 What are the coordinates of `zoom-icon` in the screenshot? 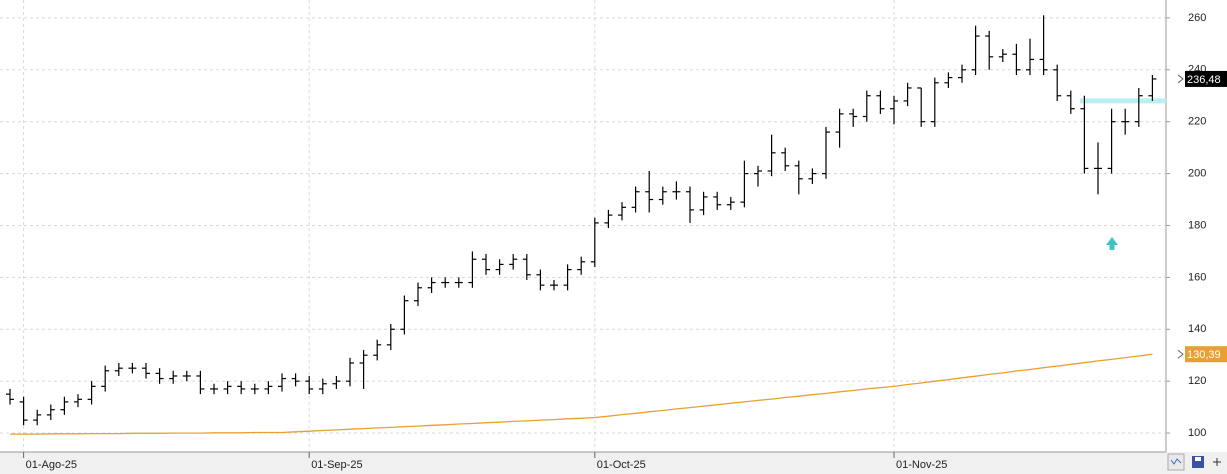 It's located at (1176, 461).